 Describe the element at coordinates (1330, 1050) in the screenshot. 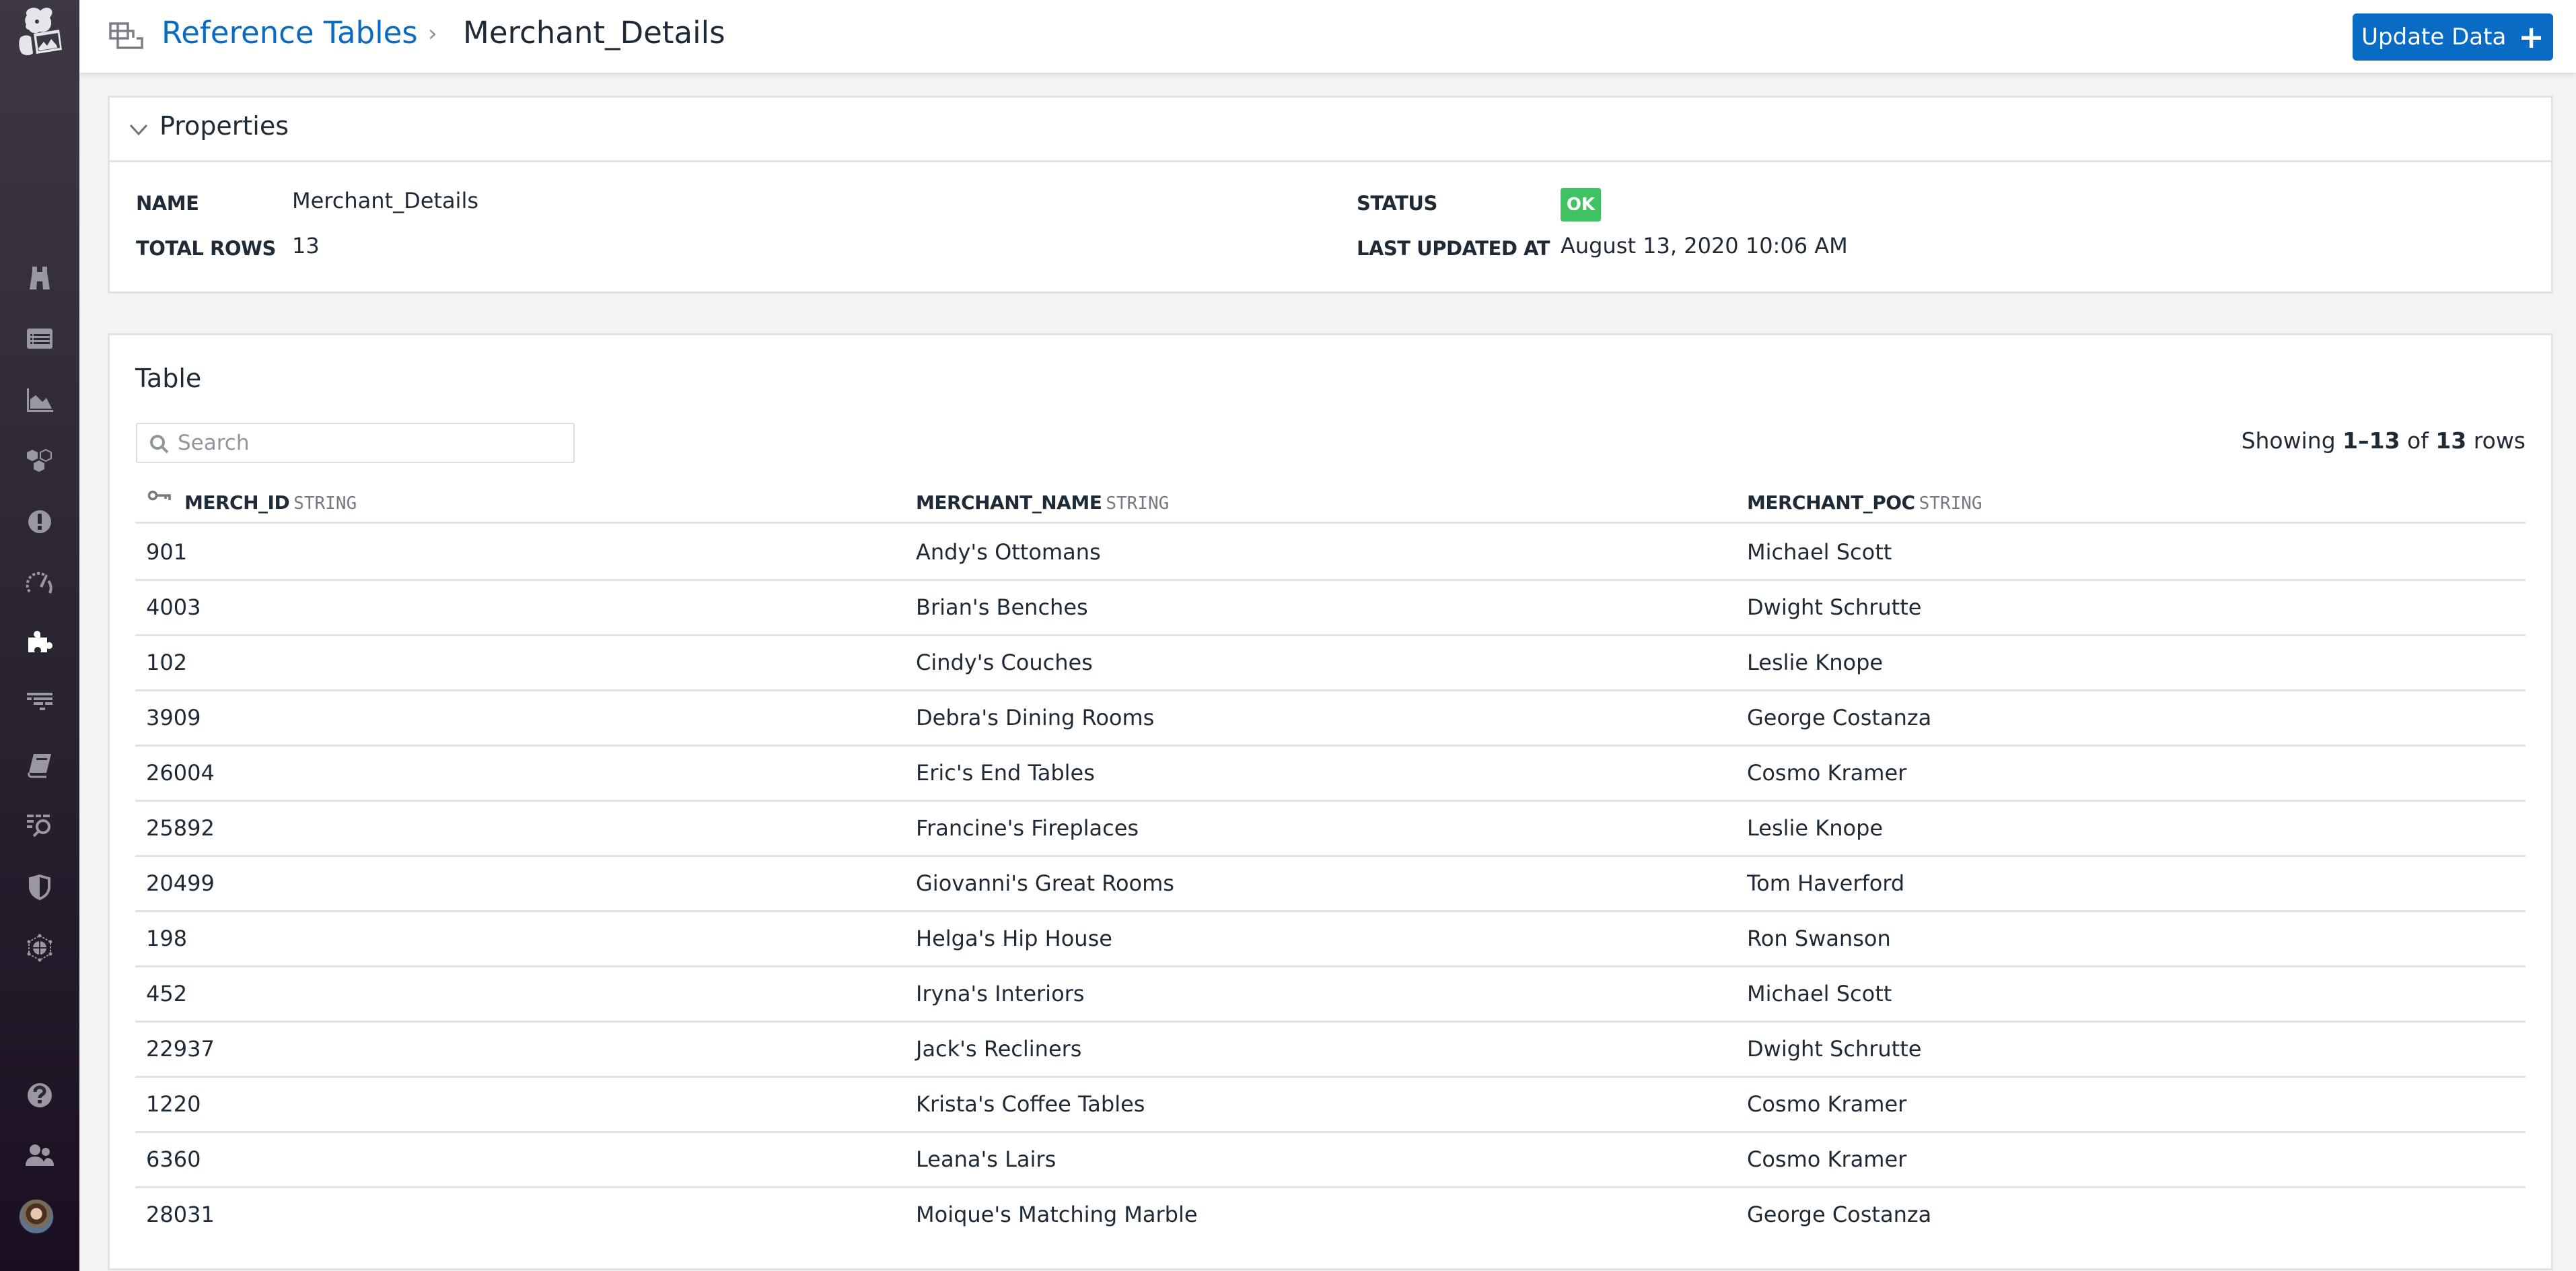

I see `table-row: 22937 Jack's Recliners Dwight Schrutte` at that location.